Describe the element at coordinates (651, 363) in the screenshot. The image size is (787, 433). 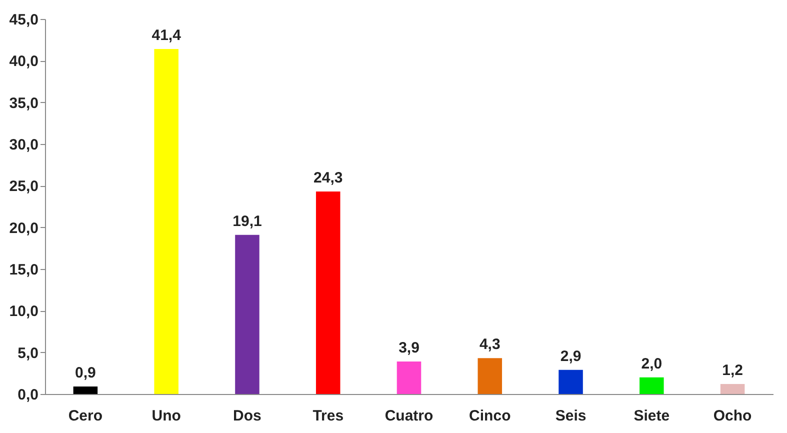
I see `data-label: 2,0` at that location.